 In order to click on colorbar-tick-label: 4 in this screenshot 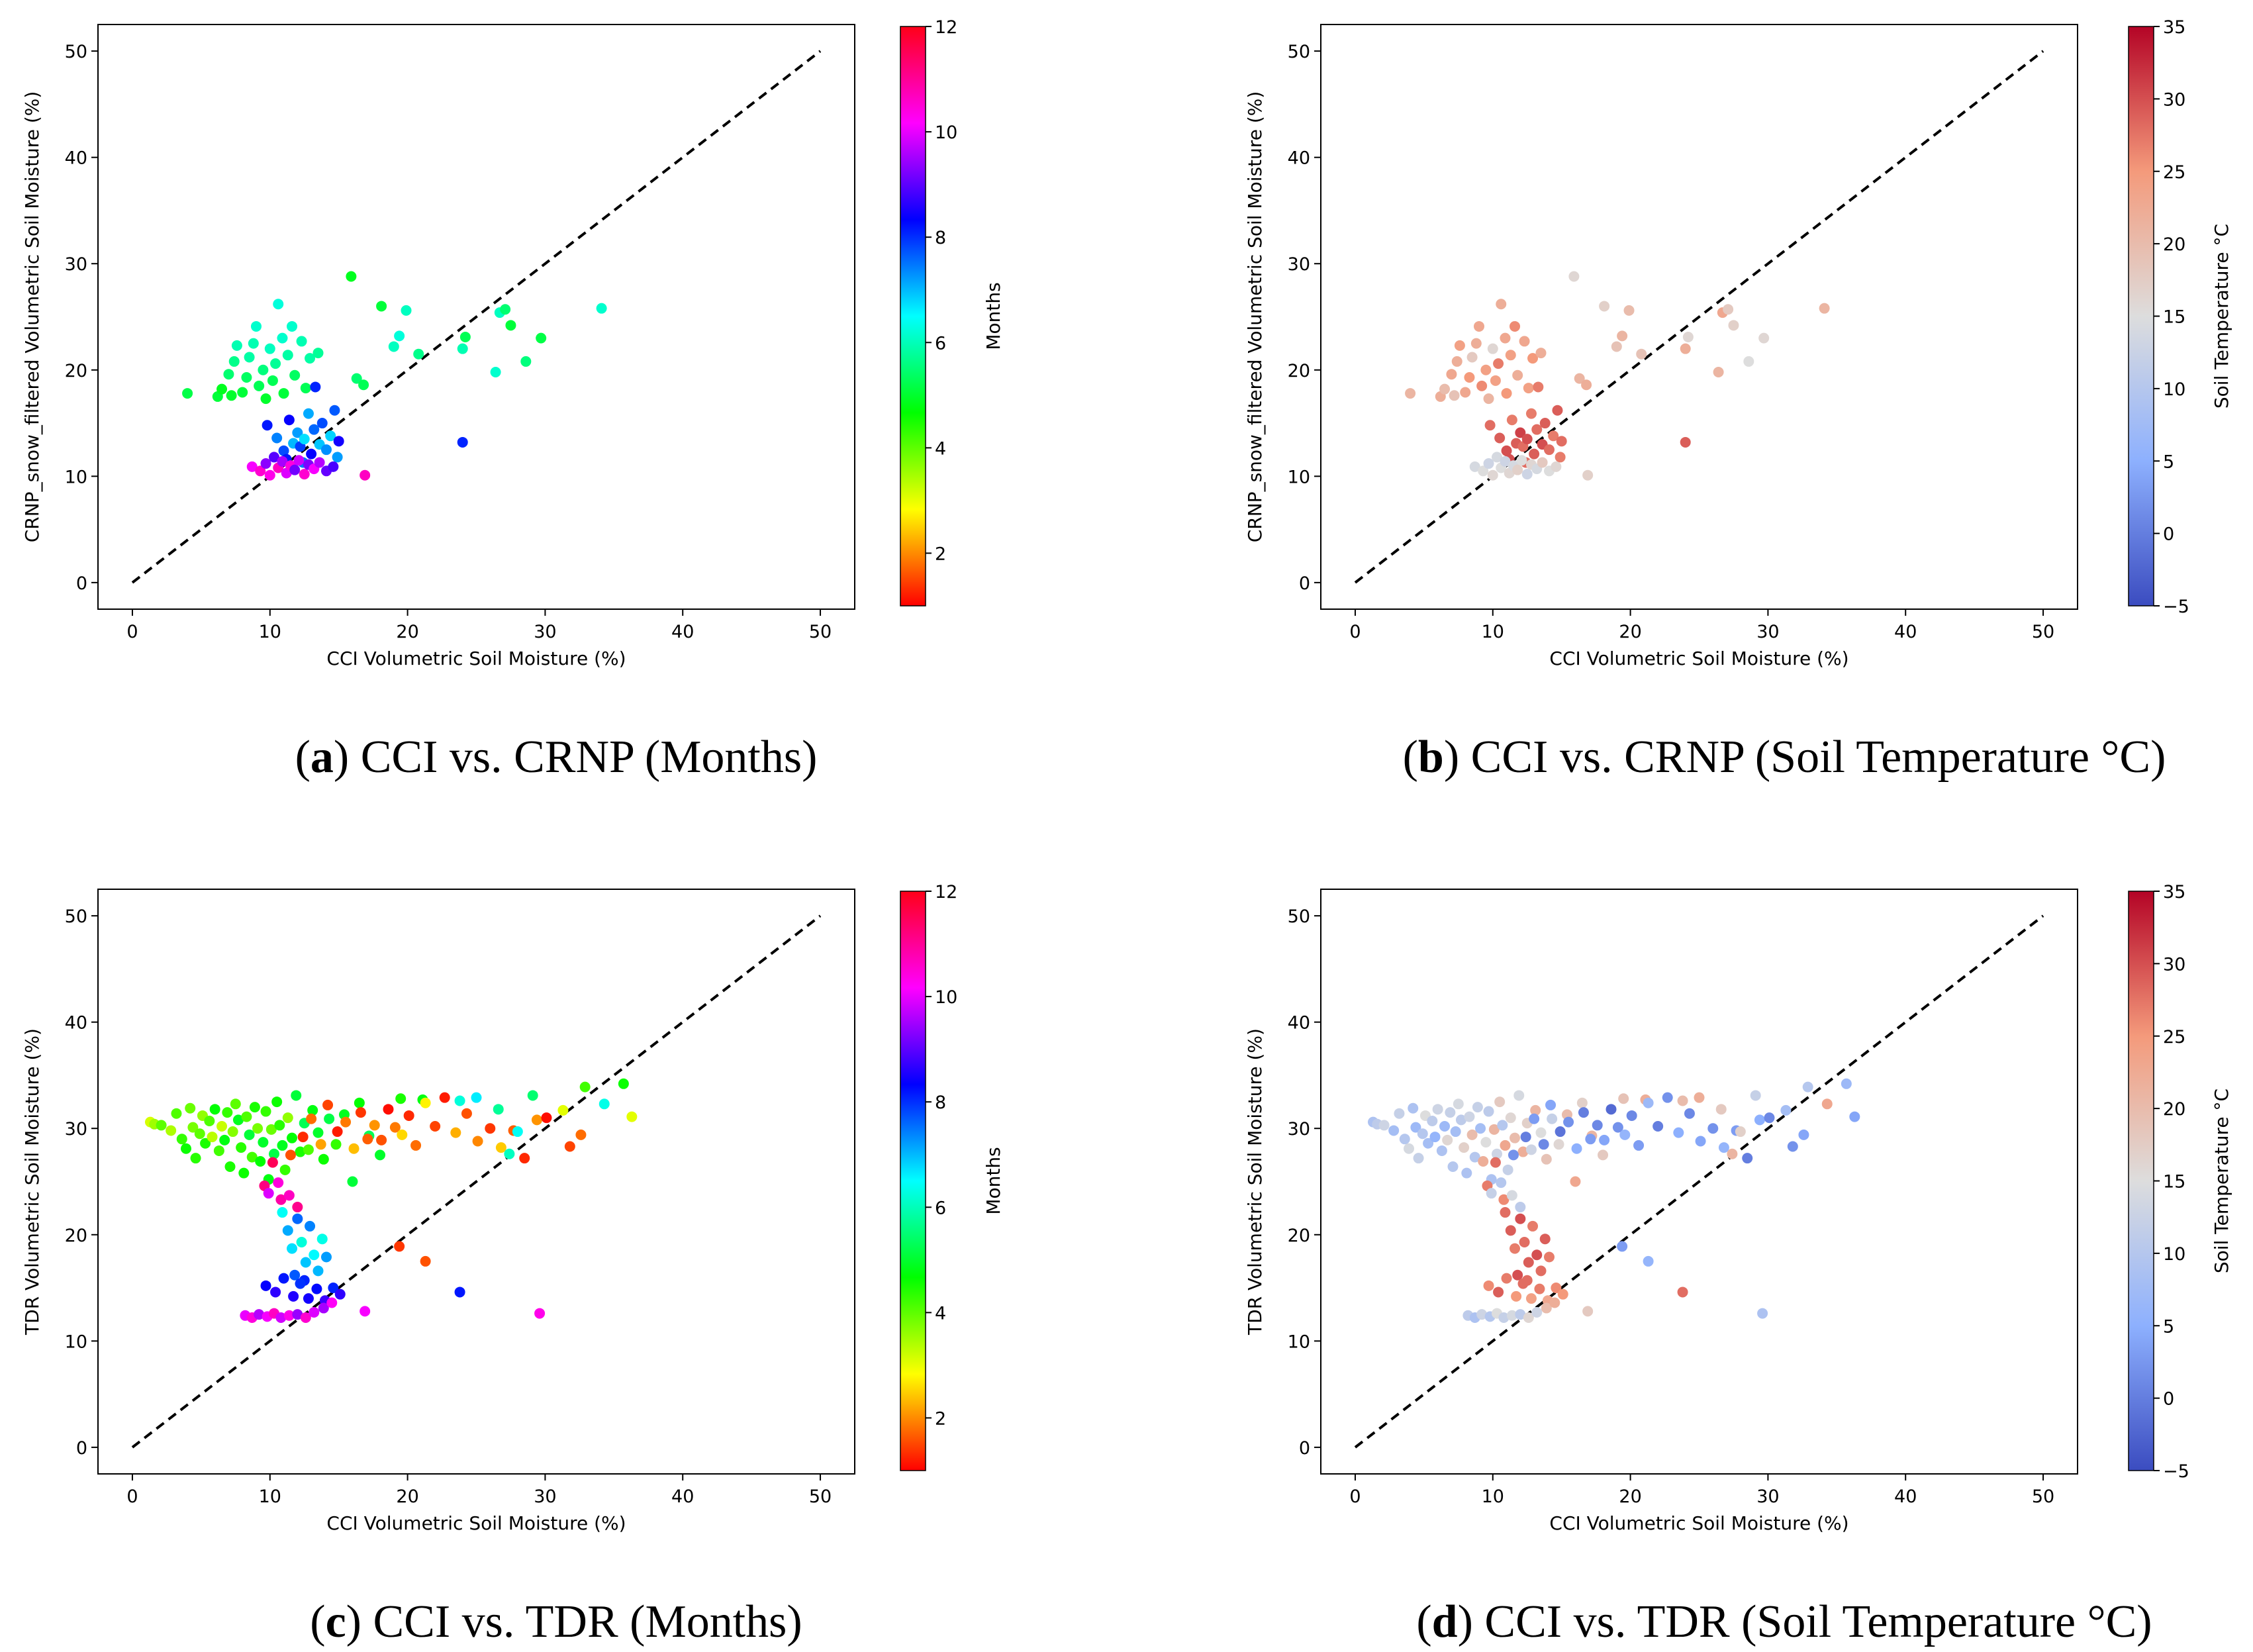, I will do `click(941, 1313)`.